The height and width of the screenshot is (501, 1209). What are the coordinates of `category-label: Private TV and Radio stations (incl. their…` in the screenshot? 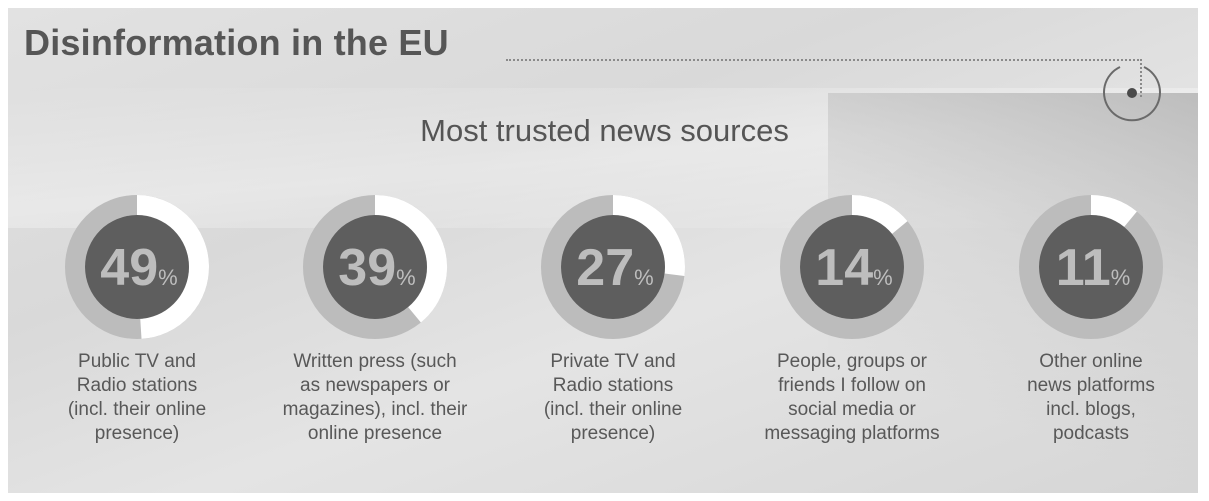 It's located at (613, 398).